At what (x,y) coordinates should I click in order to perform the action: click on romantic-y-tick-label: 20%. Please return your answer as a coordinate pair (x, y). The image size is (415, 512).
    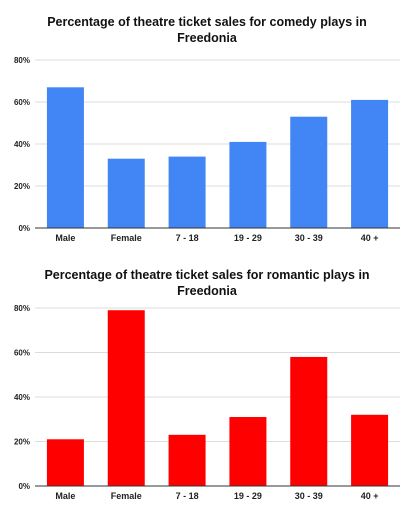
    Looking at the image, I should click on (22, 442).